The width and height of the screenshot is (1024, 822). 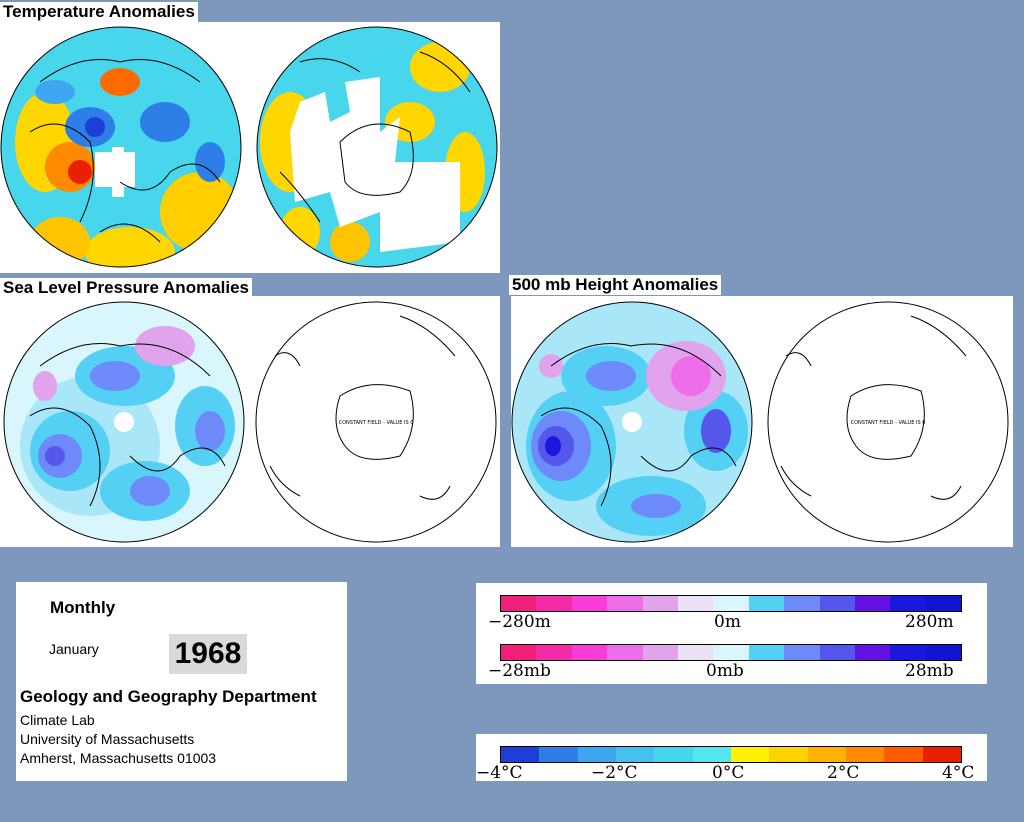 What do you see at coordinates (615, 285) in the screenshot?
I see `height500-title: 500 mb Height Anomalies` at bounding box center [615, 285].